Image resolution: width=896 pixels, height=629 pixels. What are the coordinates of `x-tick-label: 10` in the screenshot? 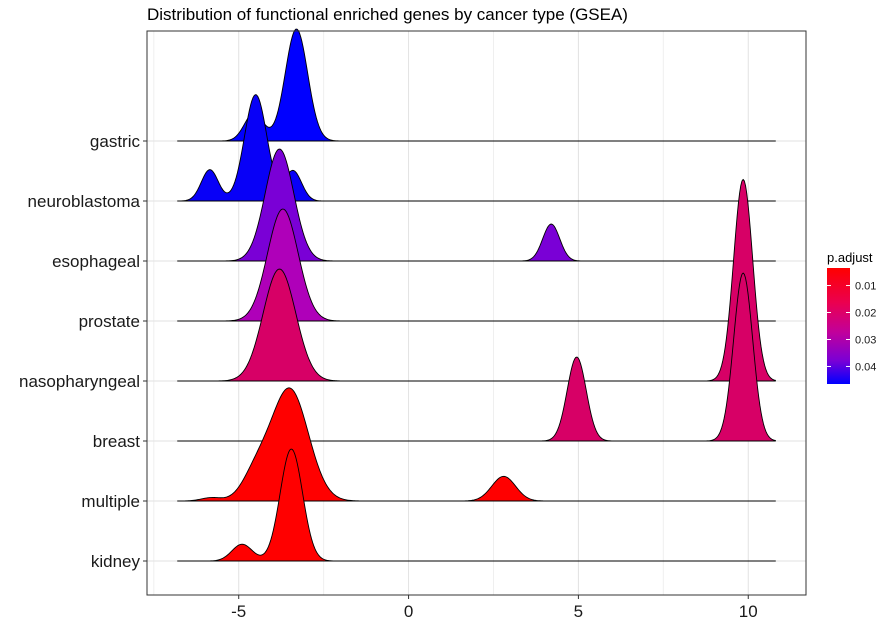 It's located at (748, 611).